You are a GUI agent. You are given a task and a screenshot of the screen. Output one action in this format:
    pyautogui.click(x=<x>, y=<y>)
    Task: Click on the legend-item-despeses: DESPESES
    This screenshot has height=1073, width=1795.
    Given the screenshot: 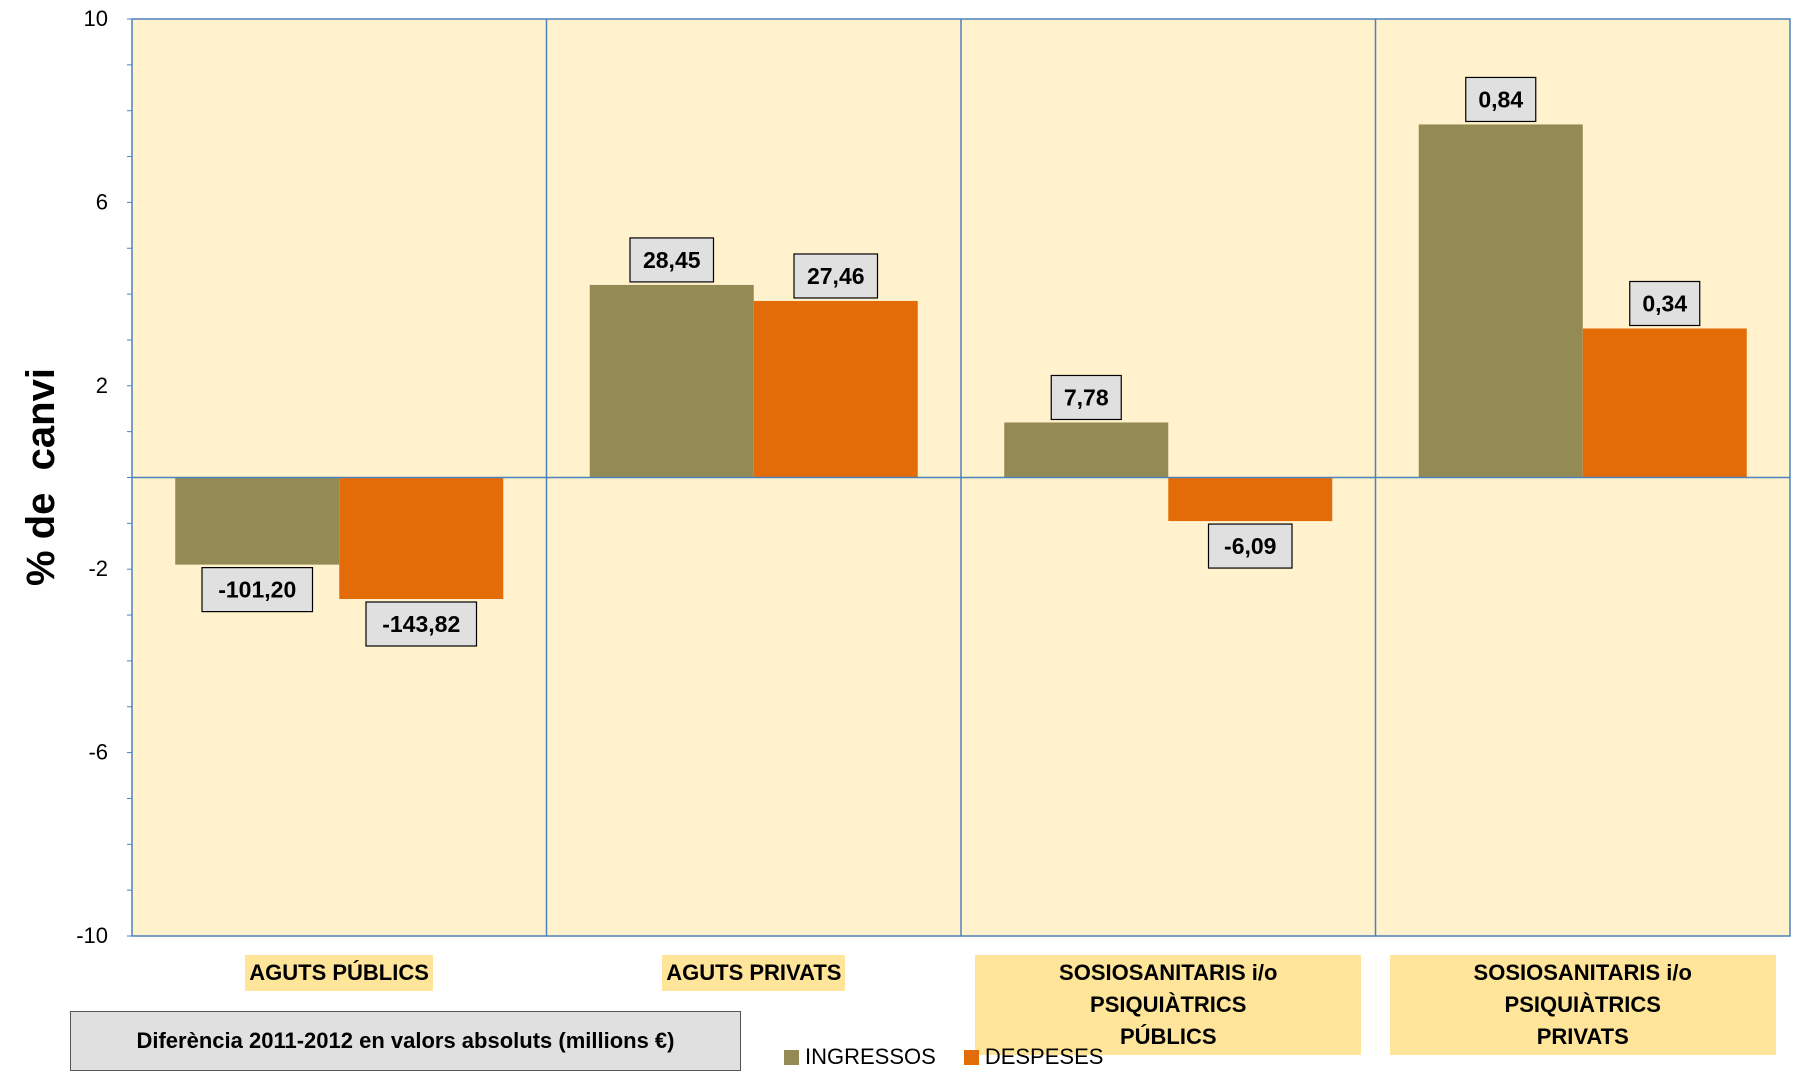 What is the action you would take?
    pyautogui.click(x=1033, y=1057)
    